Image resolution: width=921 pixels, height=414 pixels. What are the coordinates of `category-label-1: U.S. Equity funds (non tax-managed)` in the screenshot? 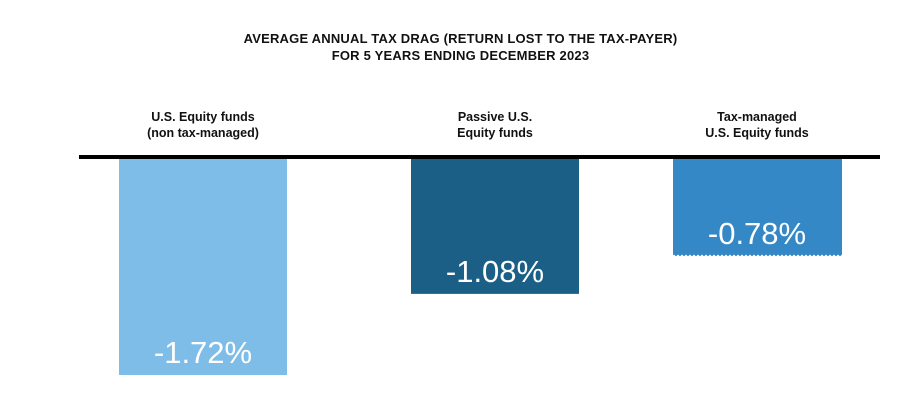 It's located at (203, 125).